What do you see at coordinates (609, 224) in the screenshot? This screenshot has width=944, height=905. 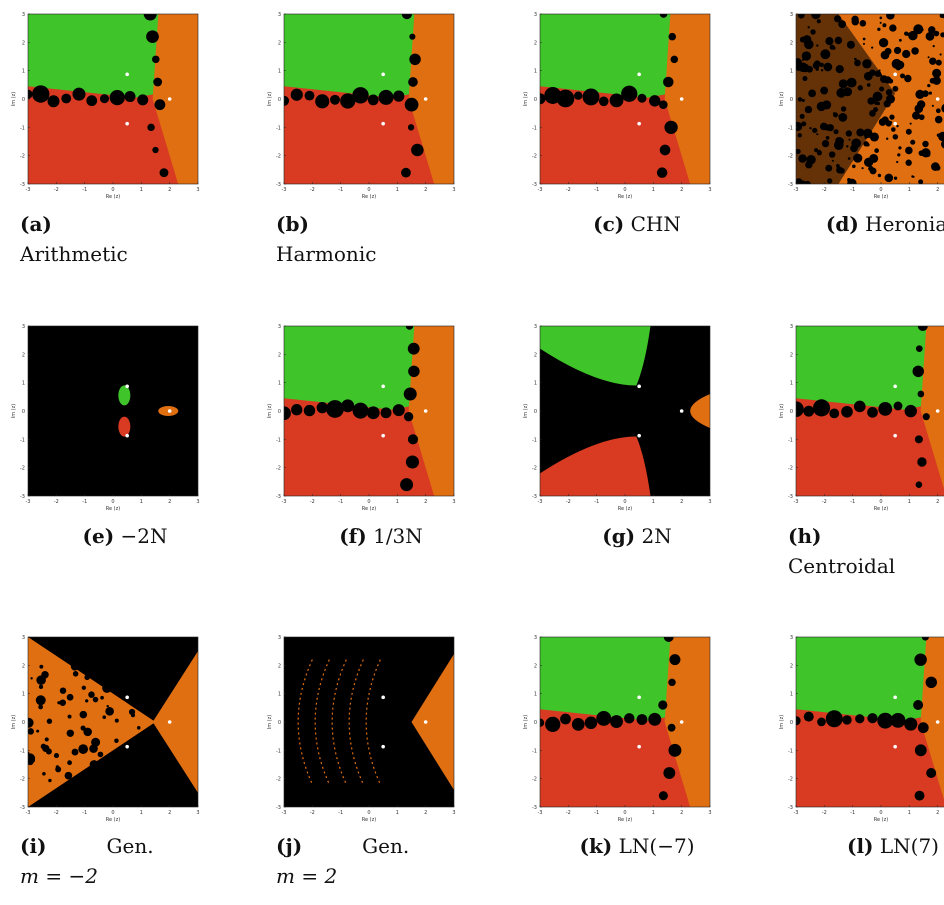 I see `caption-letter: (c)` at bounding box center [609, 224].